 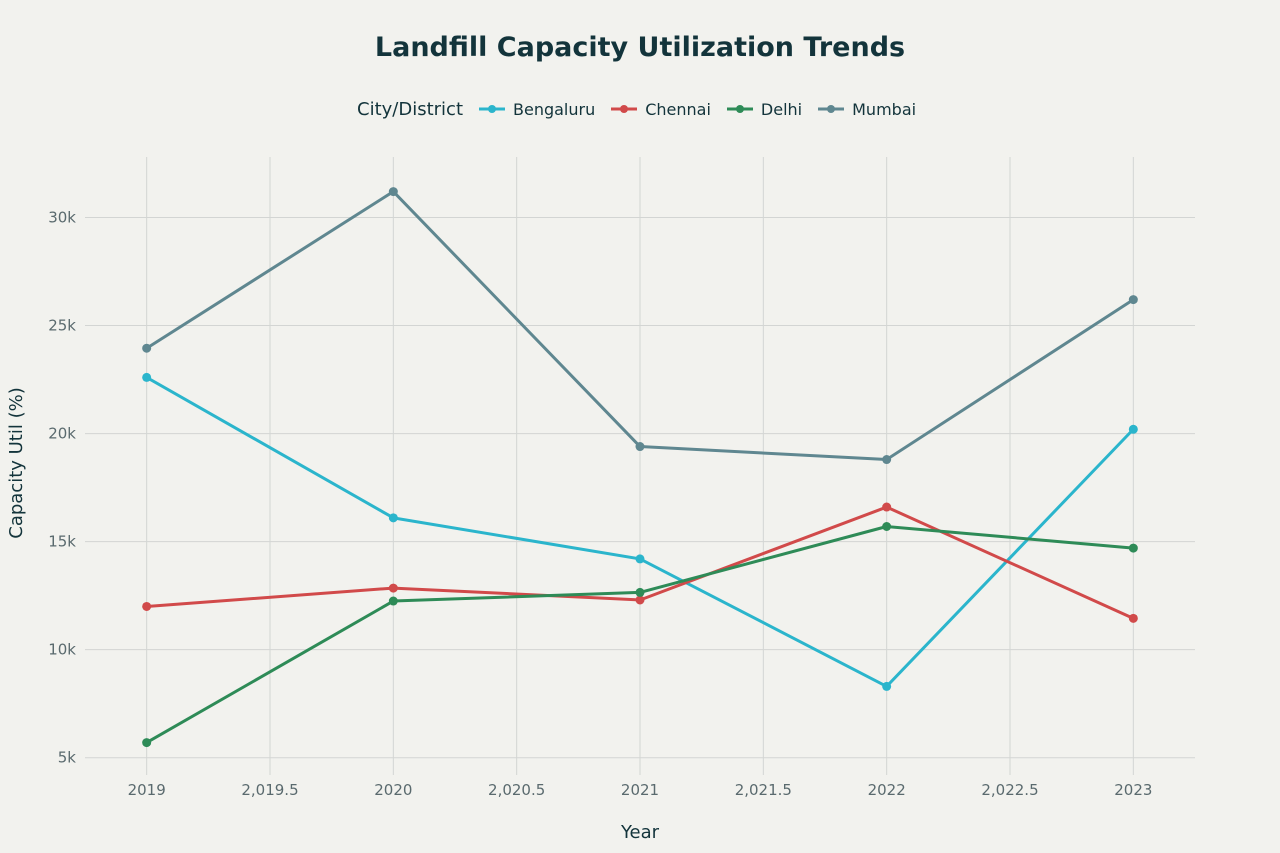 What do you see at coordinates (62, 650) in the screenshot?
I see `y-tick-label: 10k` at bounding box center [62, 650].